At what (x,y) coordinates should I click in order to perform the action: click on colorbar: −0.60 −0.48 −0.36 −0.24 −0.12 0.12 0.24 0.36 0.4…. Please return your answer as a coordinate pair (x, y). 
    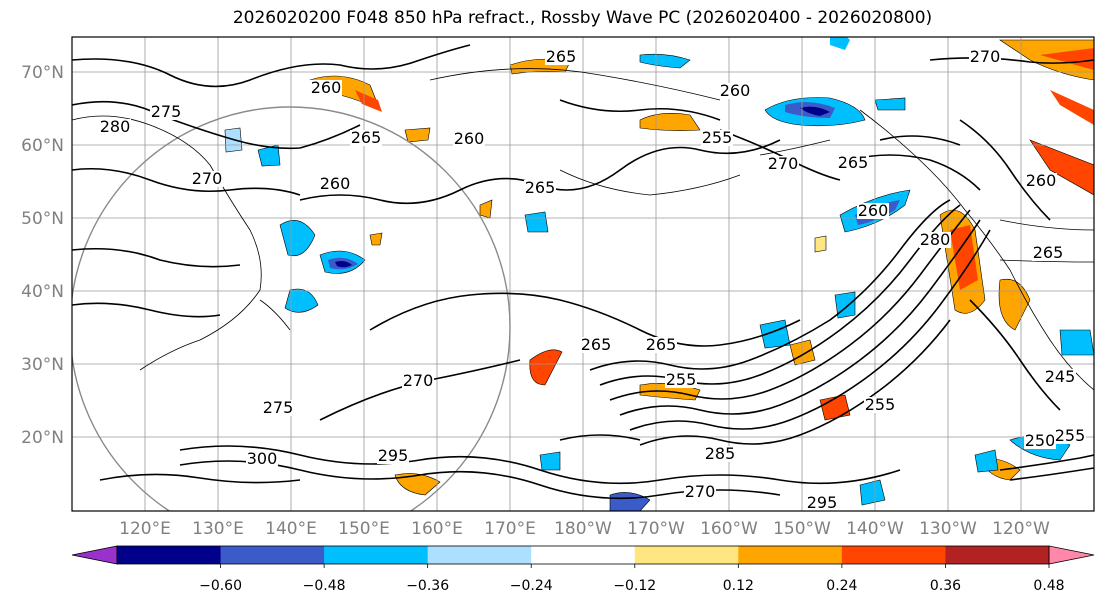
    Looking at the image, I should click on (583, 569).